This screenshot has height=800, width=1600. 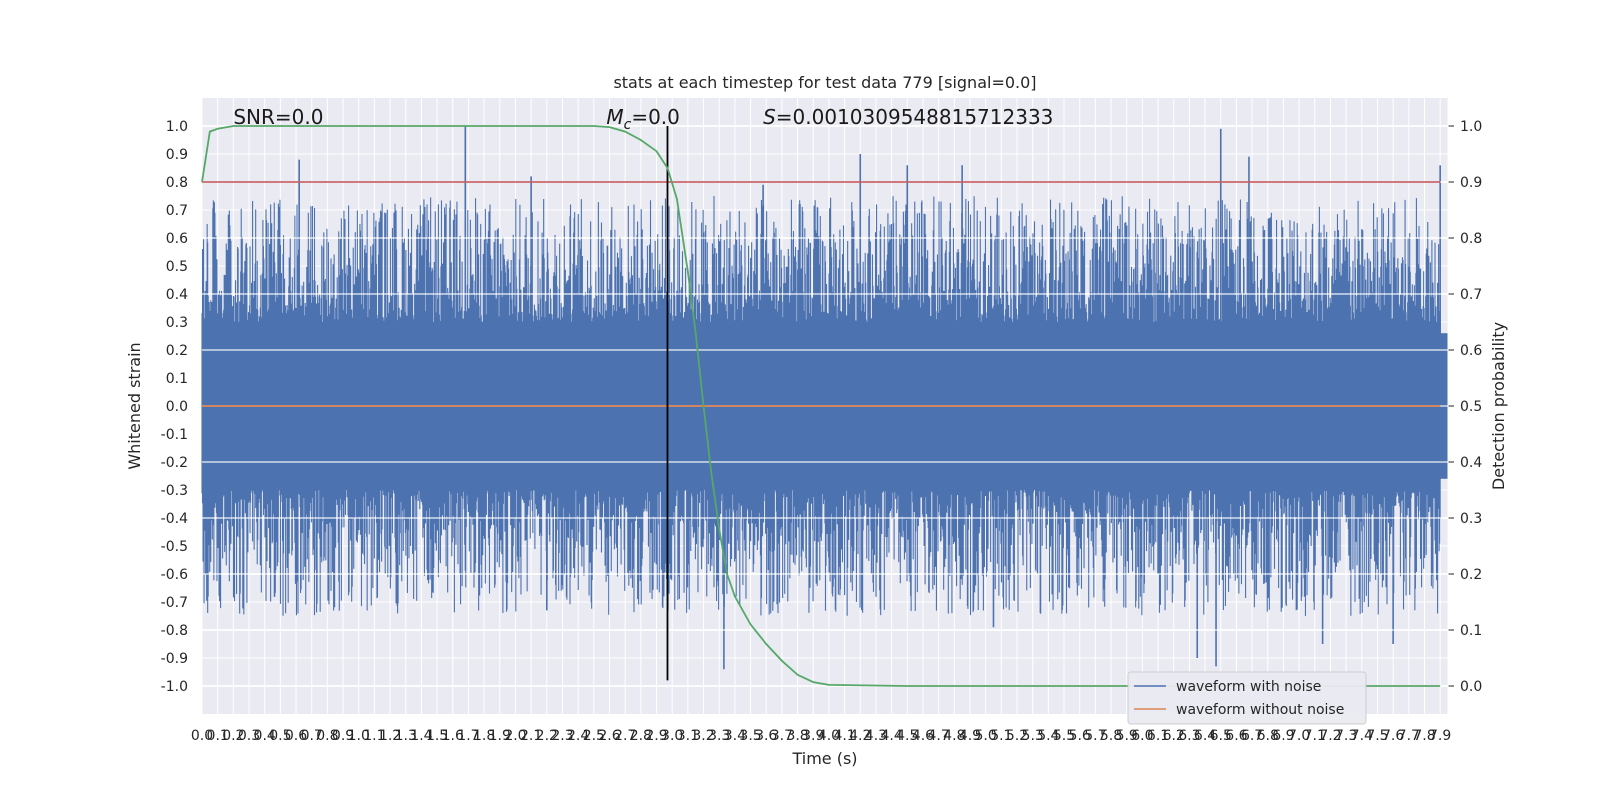 I want to click on x-tick-label: 0.8, so click(x=327, y=736).